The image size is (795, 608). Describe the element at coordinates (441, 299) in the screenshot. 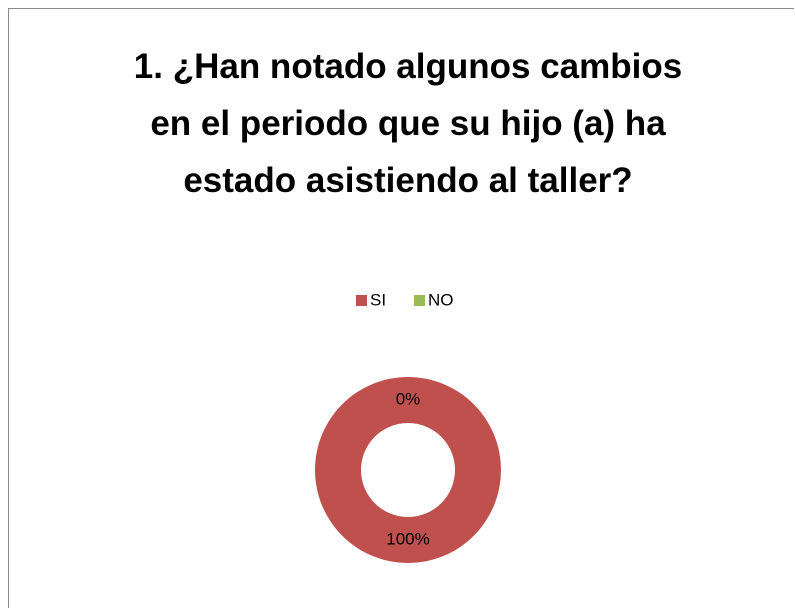

I see `legend-label: NO` at that location.